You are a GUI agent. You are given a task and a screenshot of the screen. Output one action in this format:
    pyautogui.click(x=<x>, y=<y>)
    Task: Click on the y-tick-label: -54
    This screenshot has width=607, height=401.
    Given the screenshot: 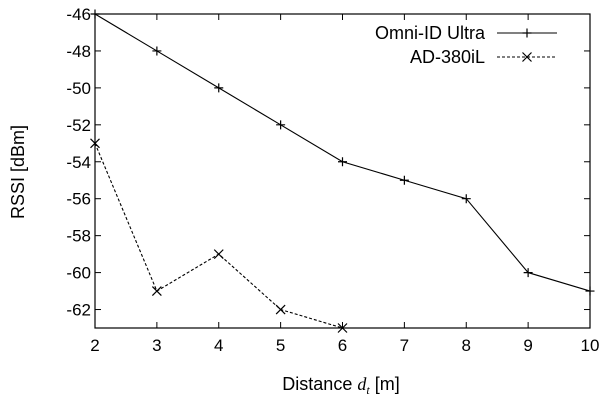 What is the action you would take?
    pyautogui.click(x=78, y=162)
    